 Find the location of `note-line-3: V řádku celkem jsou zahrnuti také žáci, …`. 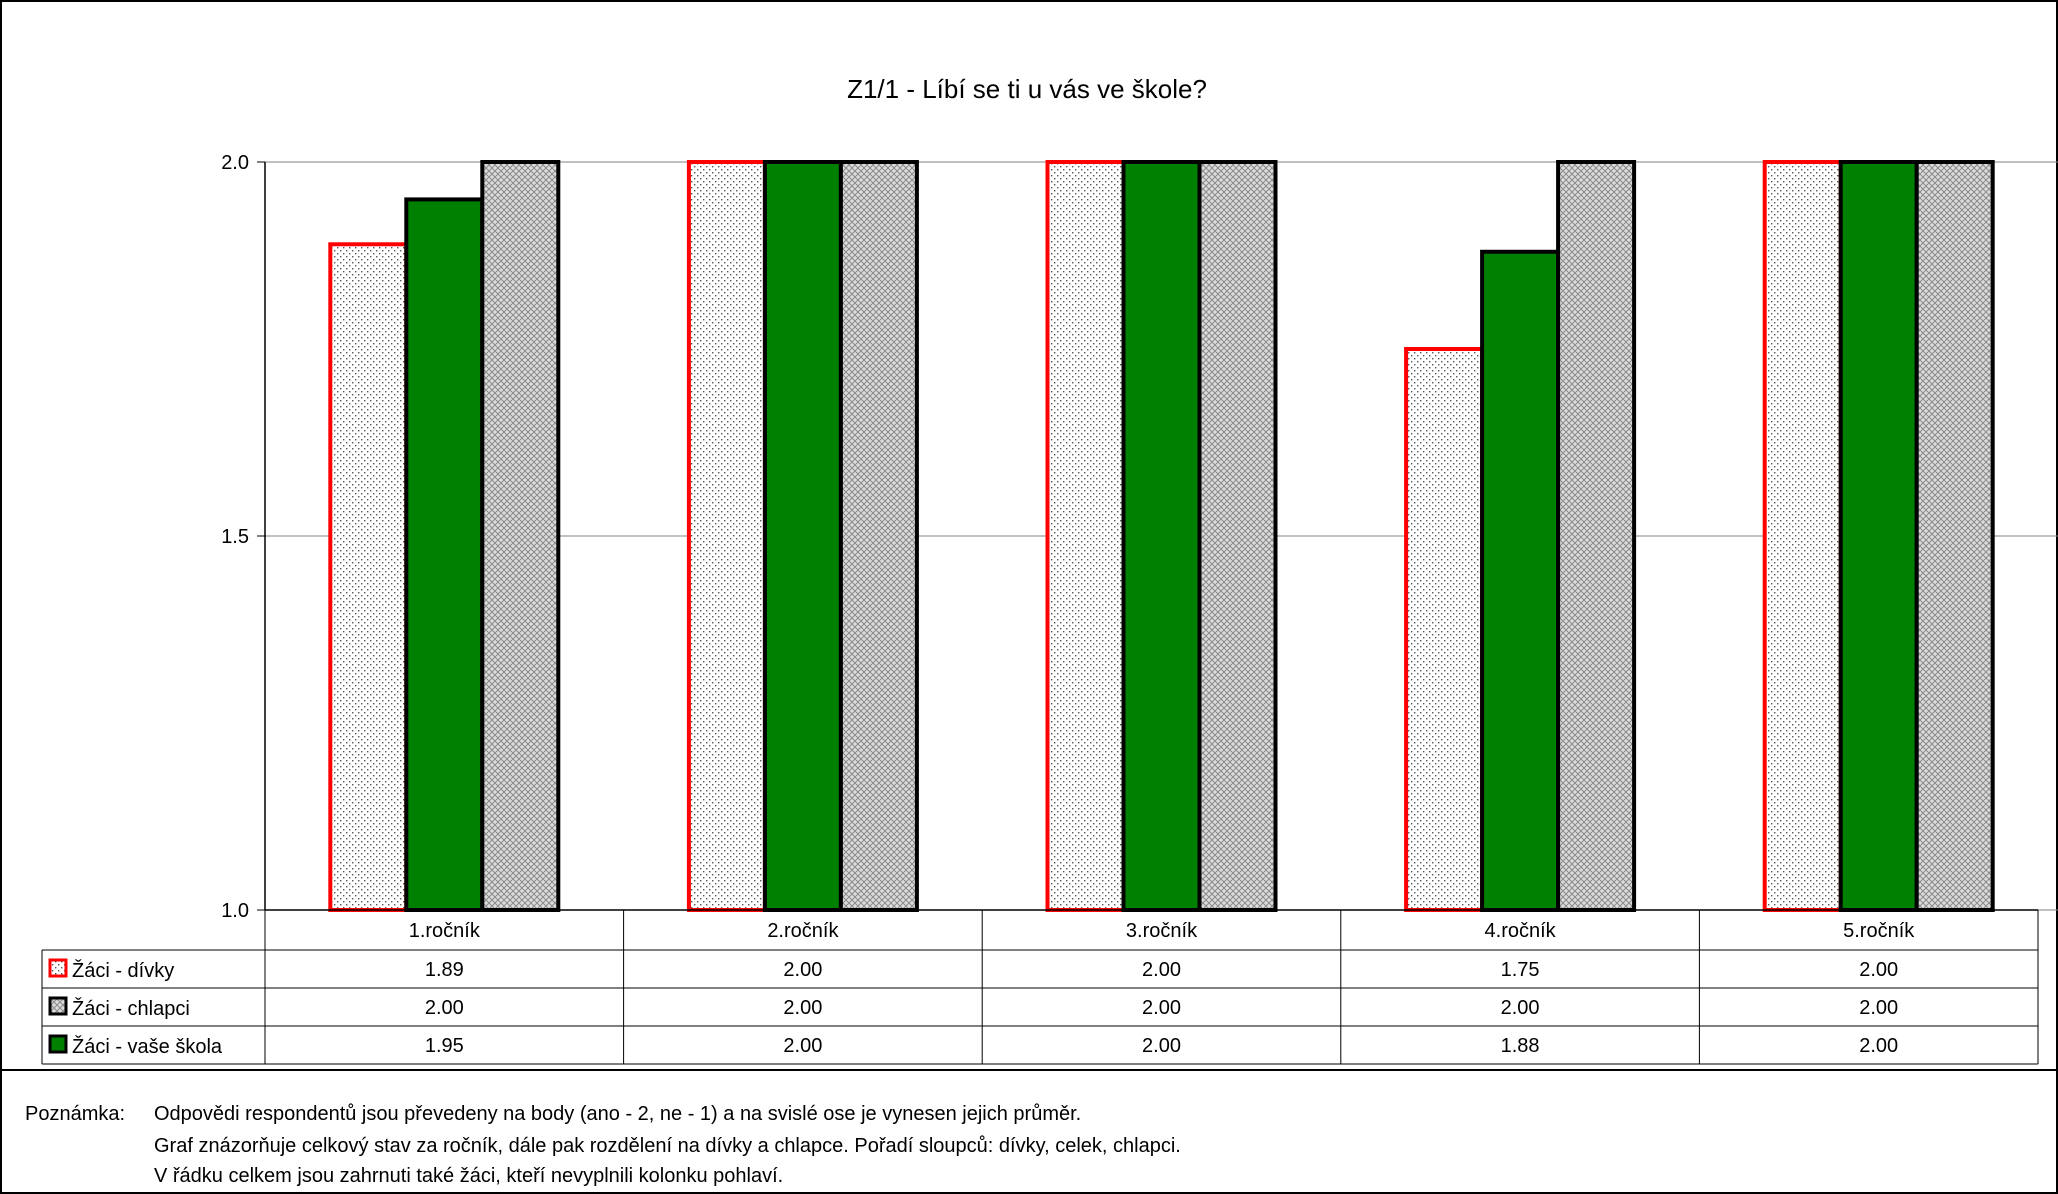

note-line-3: V řádku celkem jsou zahrnuti také žáci, … is located at coordinates (469, 1176).